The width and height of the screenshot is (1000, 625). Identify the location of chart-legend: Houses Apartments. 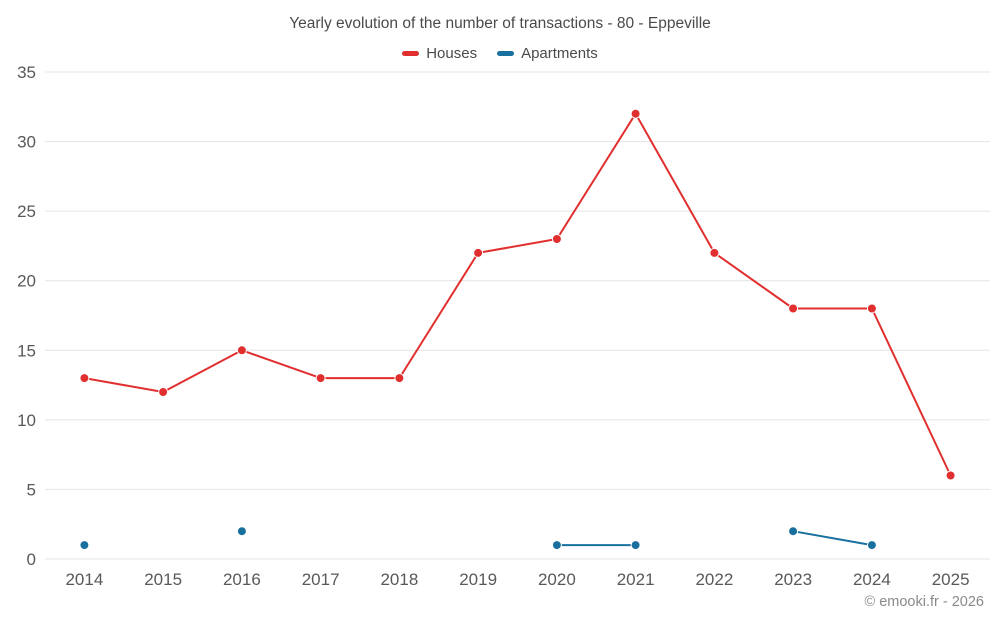
(500, 53).